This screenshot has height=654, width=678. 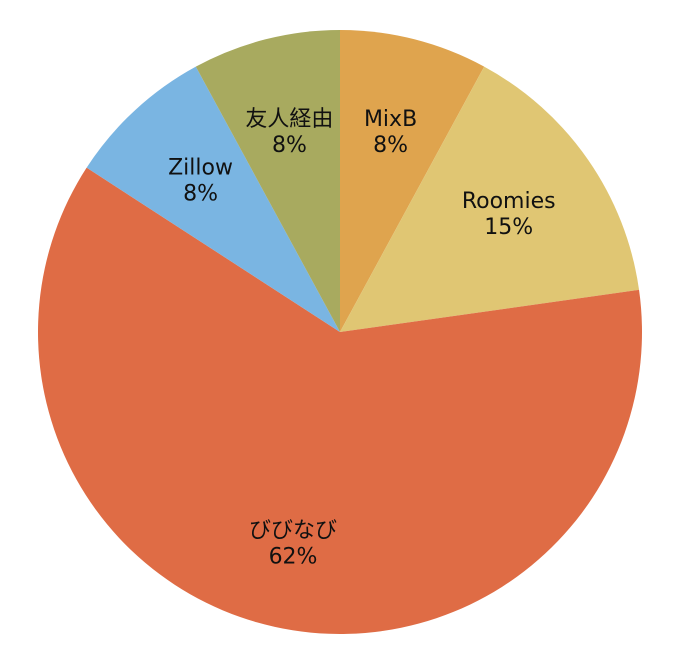 I want to click on slice-label: びびなび, so click(x=293, y=530).